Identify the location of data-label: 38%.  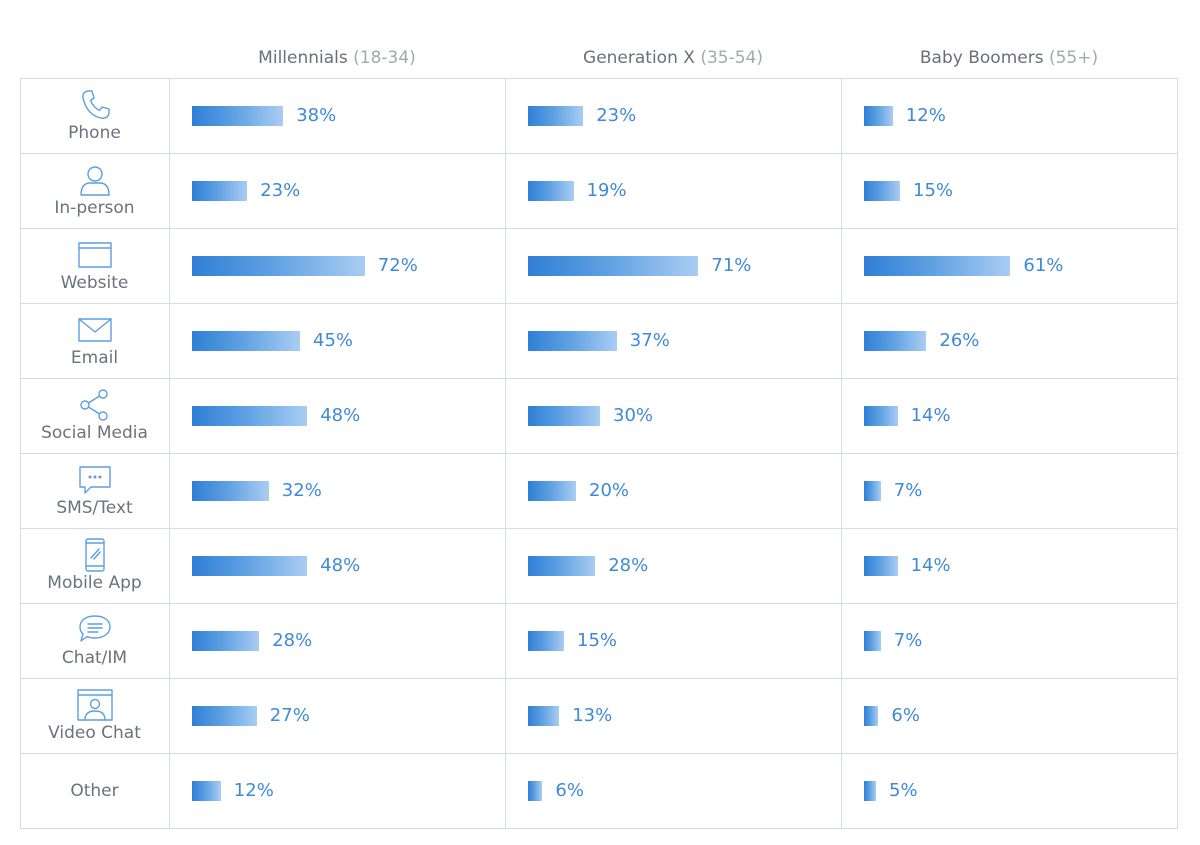
(316, 115).